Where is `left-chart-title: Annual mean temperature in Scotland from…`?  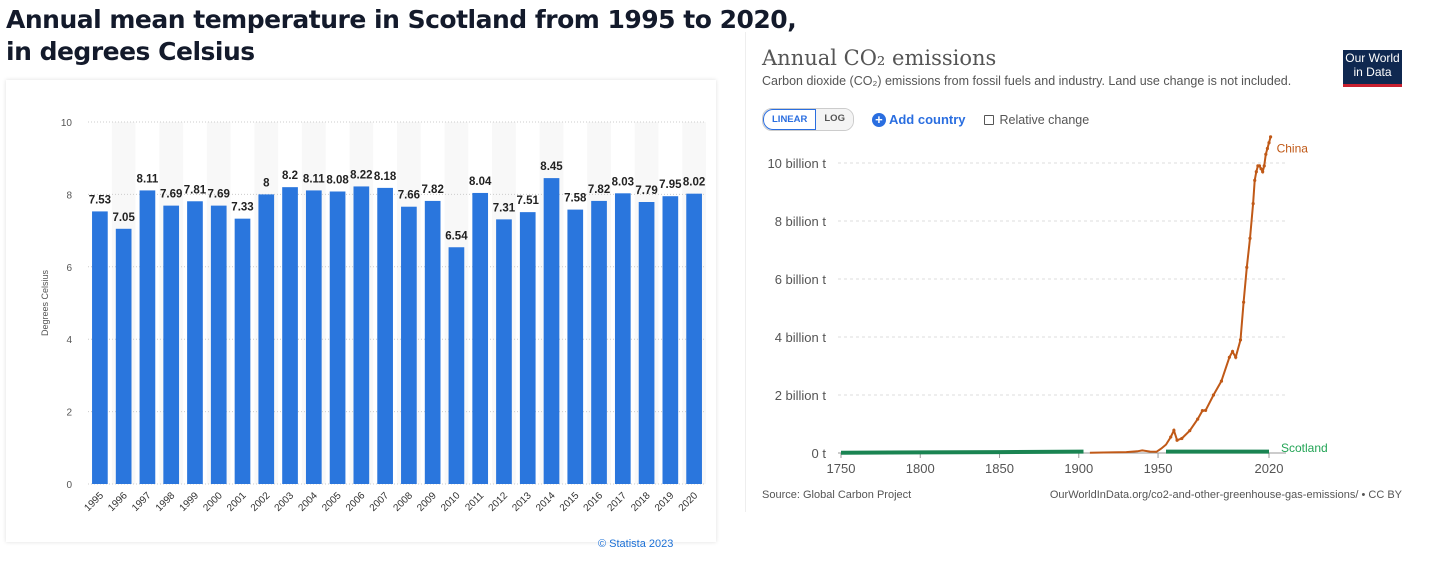
left-chart-title: Annual mean temperature in Scotland from… is located at coordinates (401, 36).